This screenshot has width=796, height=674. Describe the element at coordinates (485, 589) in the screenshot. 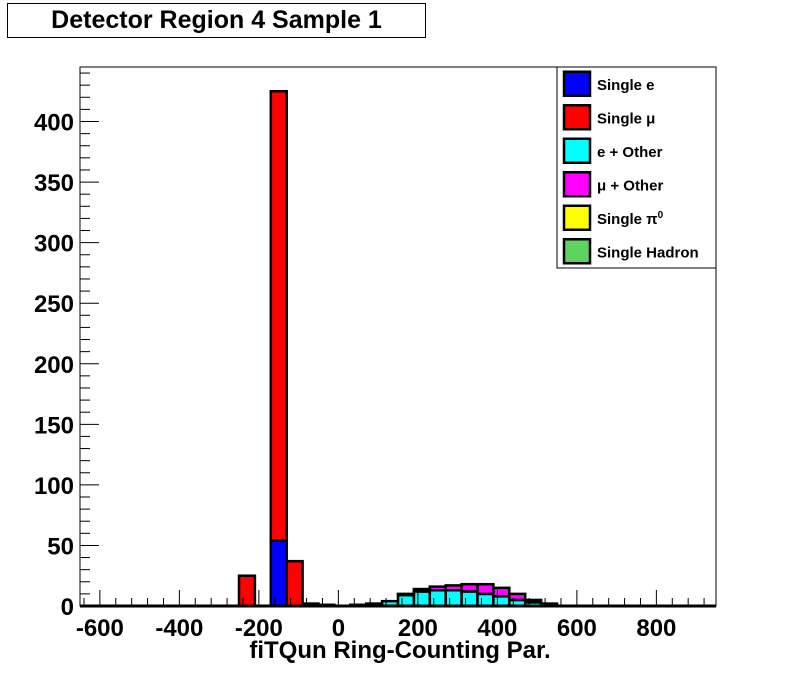

I see `bar-series3-bin15` at that location.